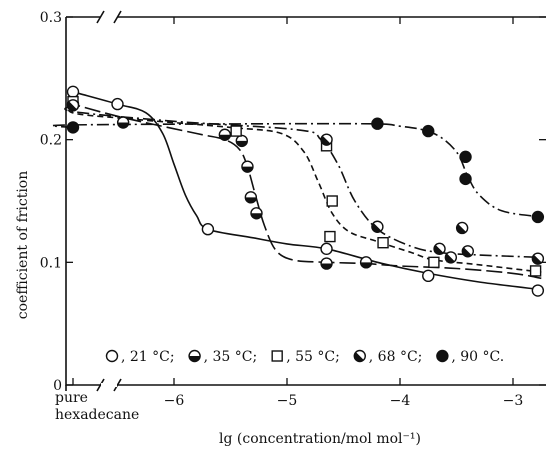 This screenshot has height=455, width=546. What do you see at coordinates (231, 357) in the screenshot?
I see `legend-label-1: , 35 °C;` at bounding box center [231, 357].